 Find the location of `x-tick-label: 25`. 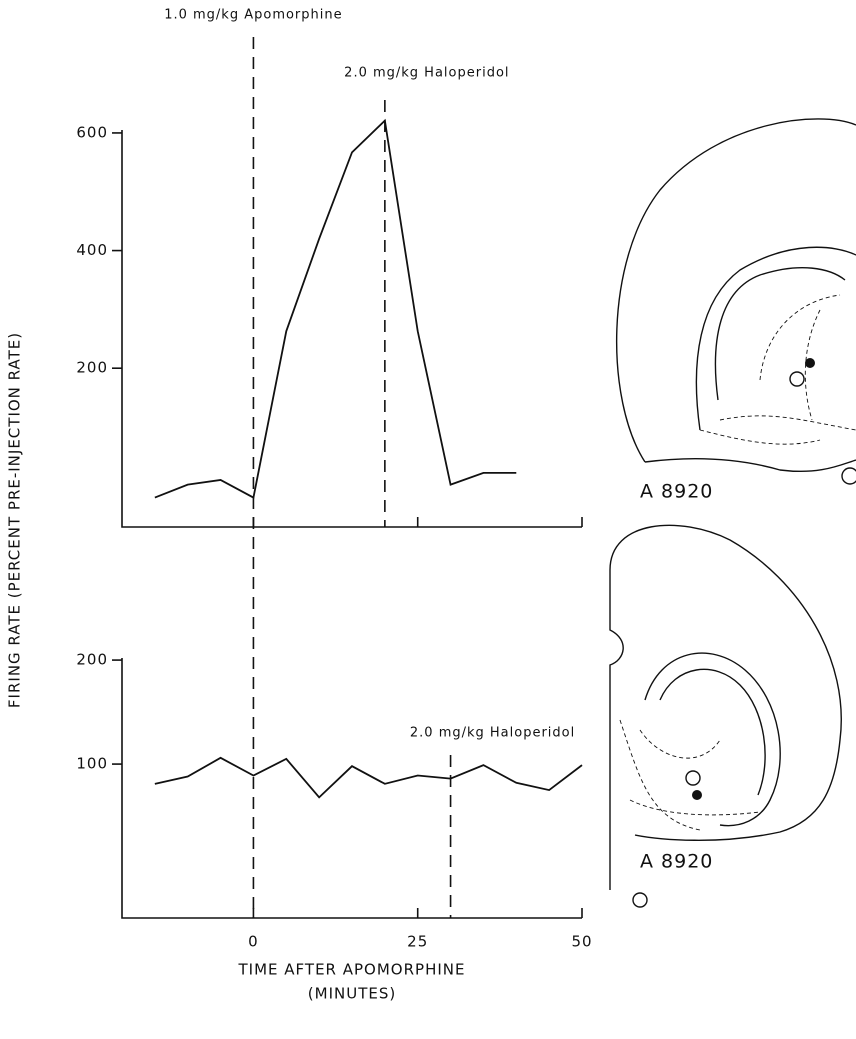

x-tick-label: 25 is located at coordinates (417, 942).